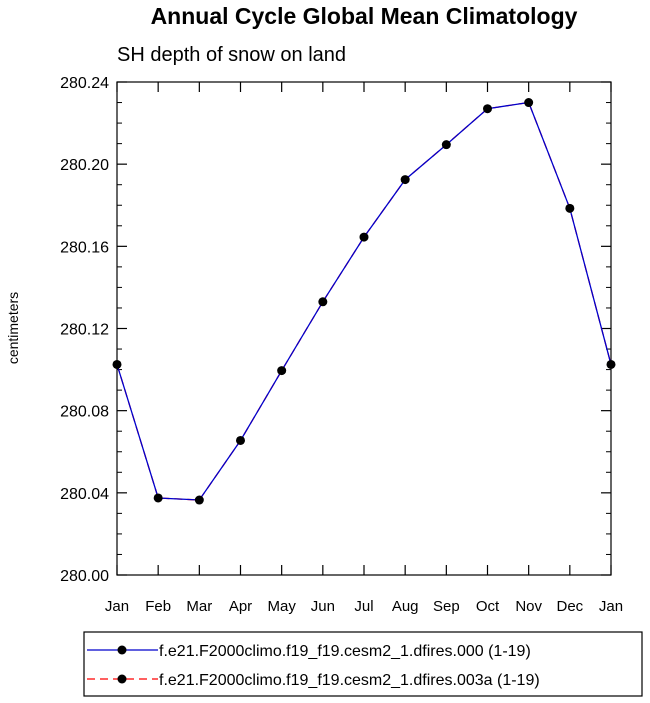 This screenshot has width=650, height=703. Describe the element at coordinates (231, 55) in the screenshot. I see `chart-subtitle: SH depth of snow on land` at that location.